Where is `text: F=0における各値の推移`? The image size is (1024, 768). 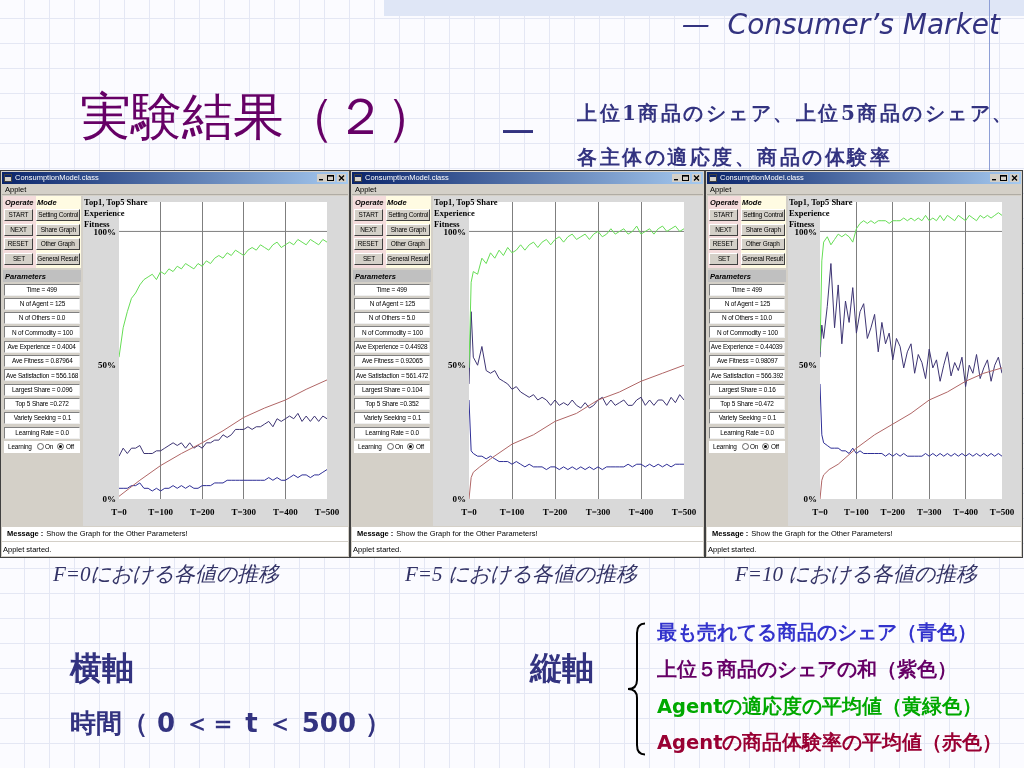
text: F=0における各値の推移 is located at coordinates (166, 574).